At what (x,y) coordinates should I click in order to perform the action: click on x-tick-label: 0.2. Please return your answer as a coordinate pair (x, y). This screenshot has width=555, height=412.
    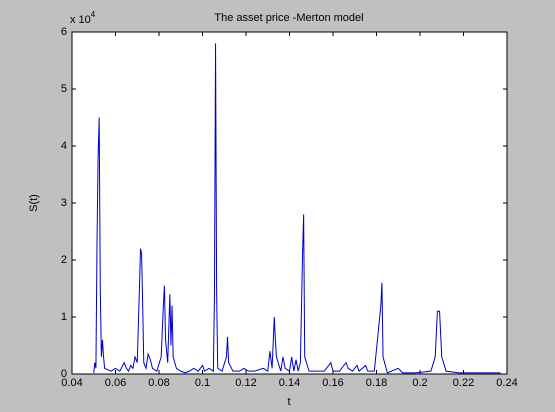
    Looking at the image, I should click on (419, 383).